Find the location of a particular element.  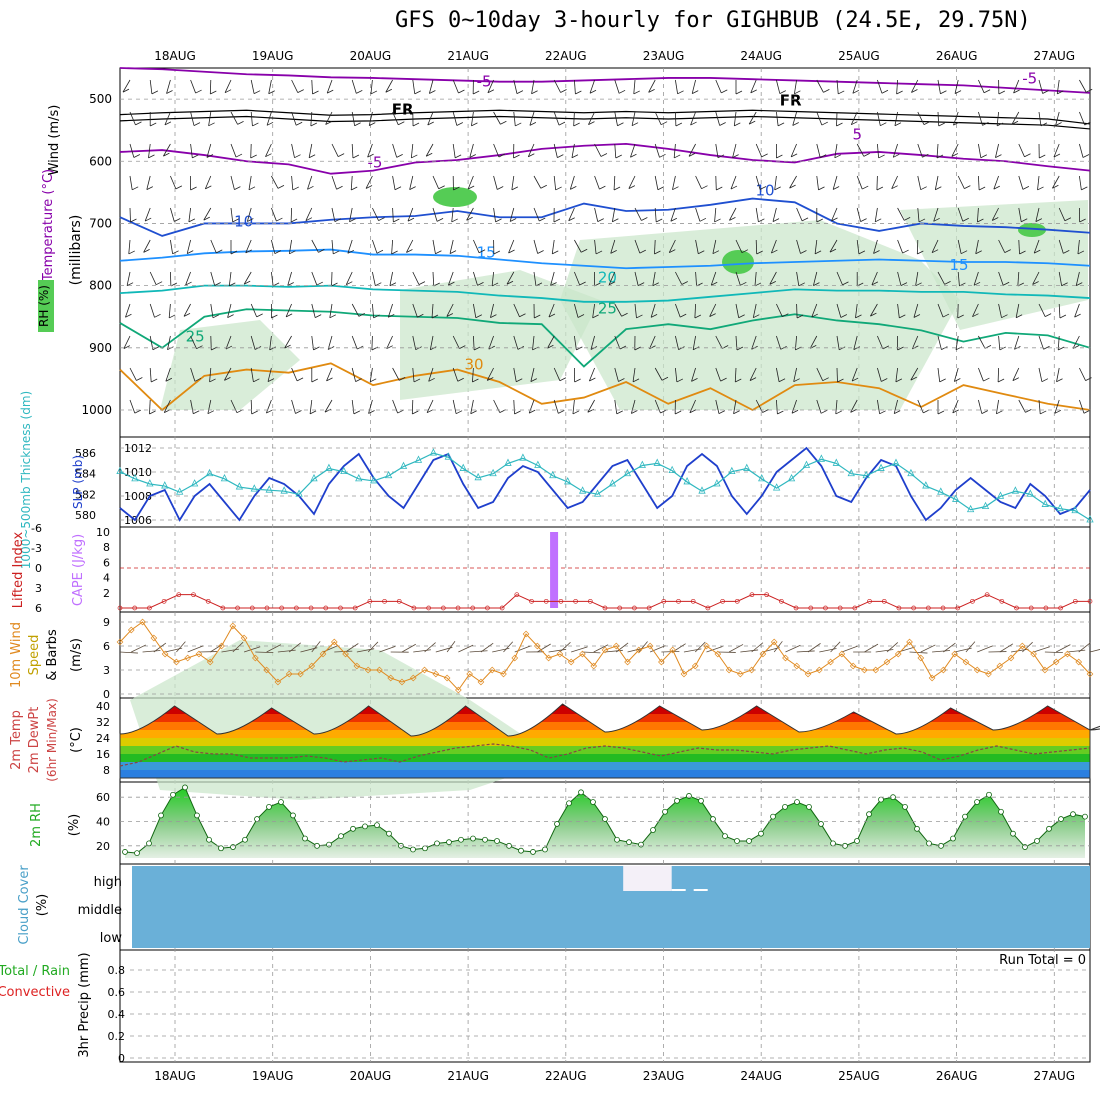

date-label-bottom: 21AUG is located at coordinates (468, 1076).